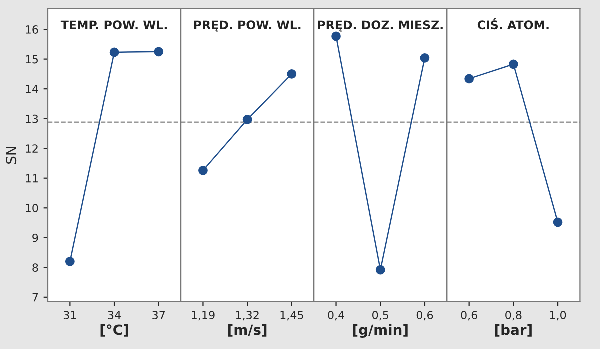 Image resolution: width=600 pixels, height=349 pixels. Describe the element at coordinates (113, 25) in the screenshot. I see `text: TEMP. POW. WL.` at that location.